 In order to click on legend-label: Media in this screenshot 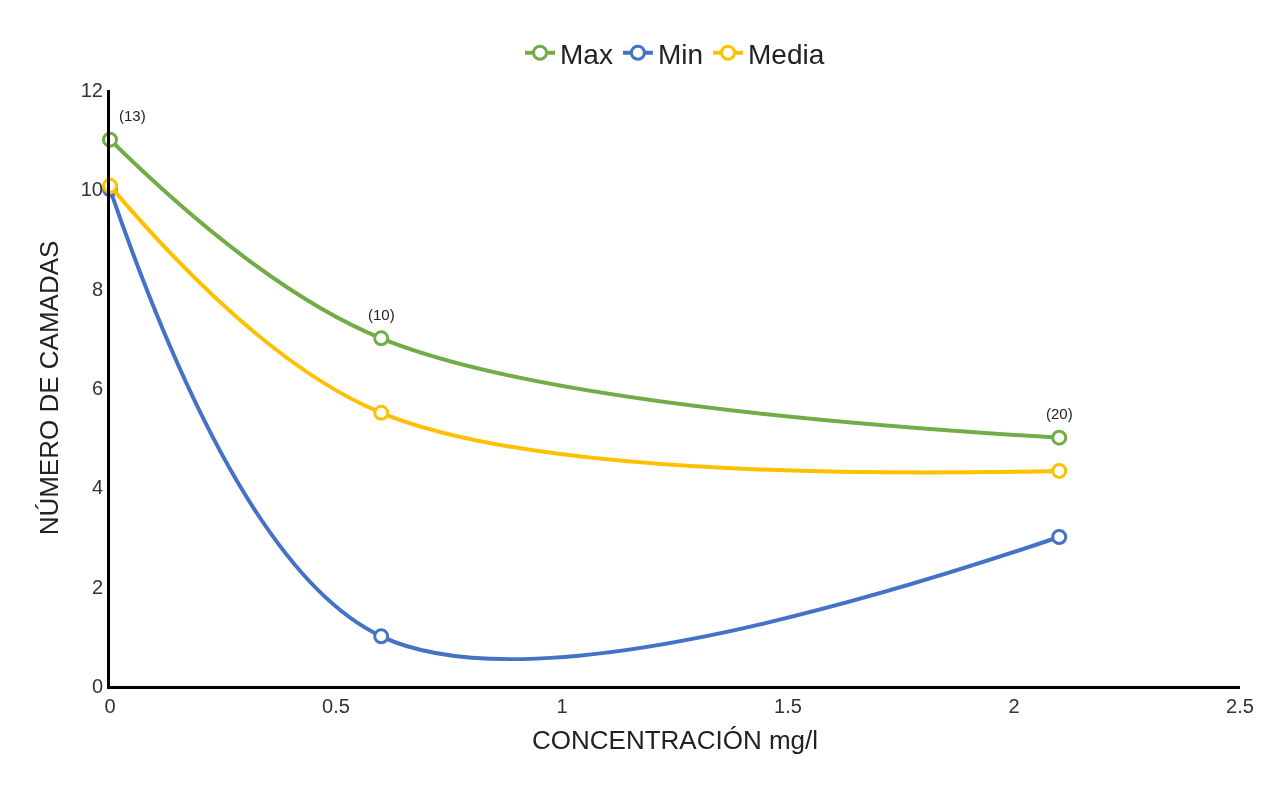, I will do `click(786, 54)`.